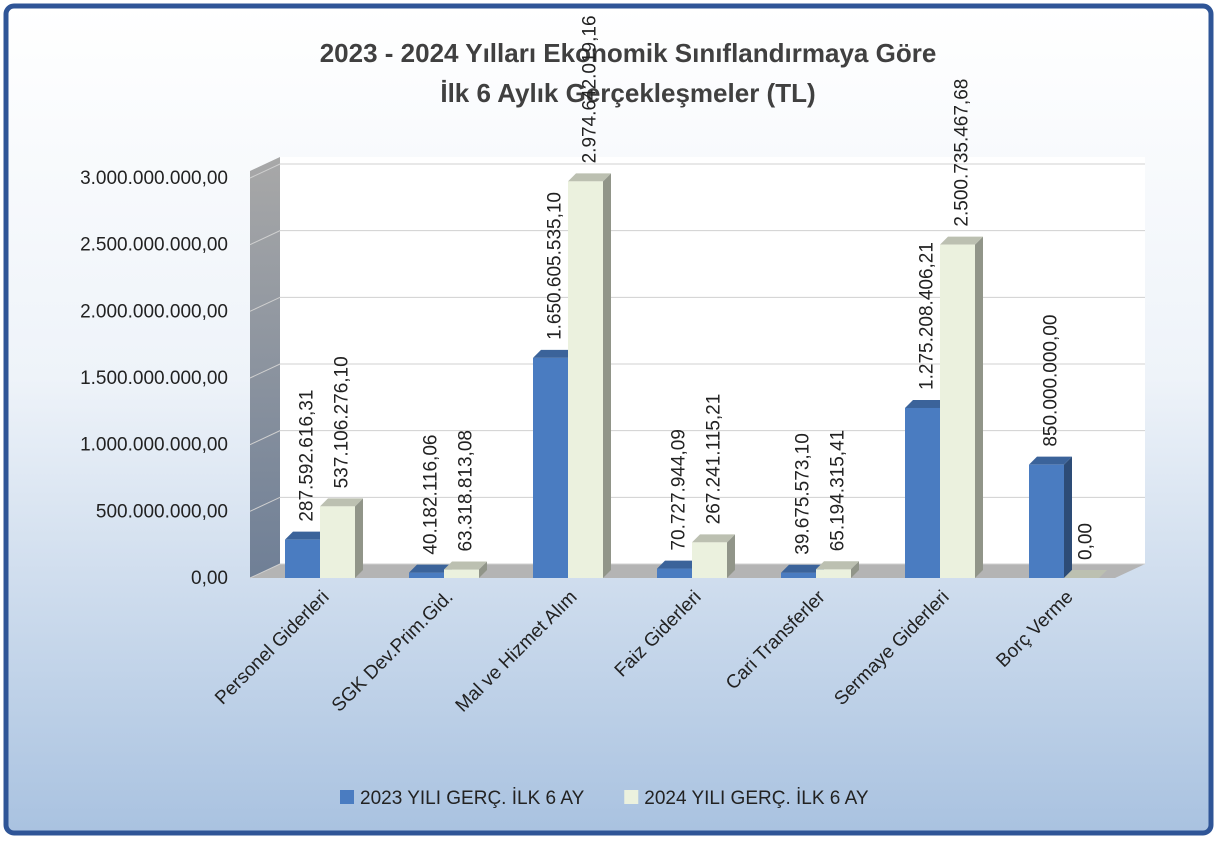  I want to click on value-label: 2.500.735.467,68, so click(962, 153).